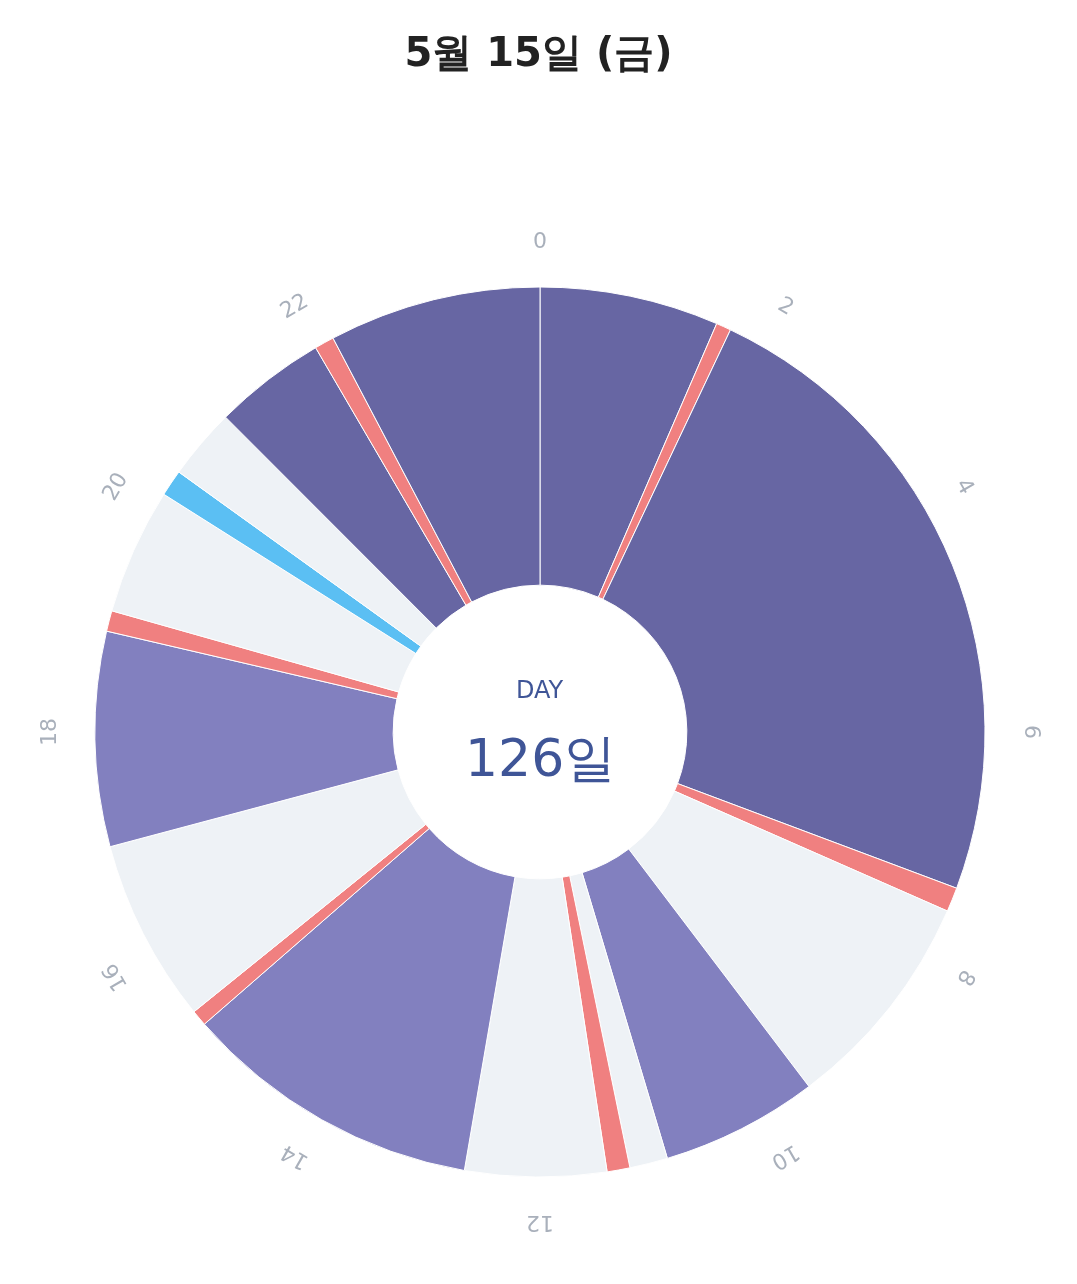  What do you see at coordinates (540, 690) in the screenshot?
I see `text: DAY` at bounding box center [540, 690].